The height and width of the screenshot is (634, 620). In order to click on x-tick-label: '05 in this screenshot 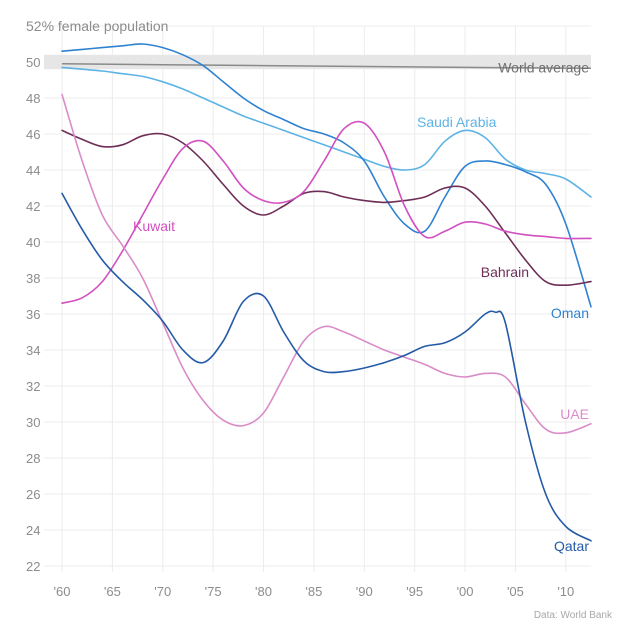, I will do `click(515, 591)`.